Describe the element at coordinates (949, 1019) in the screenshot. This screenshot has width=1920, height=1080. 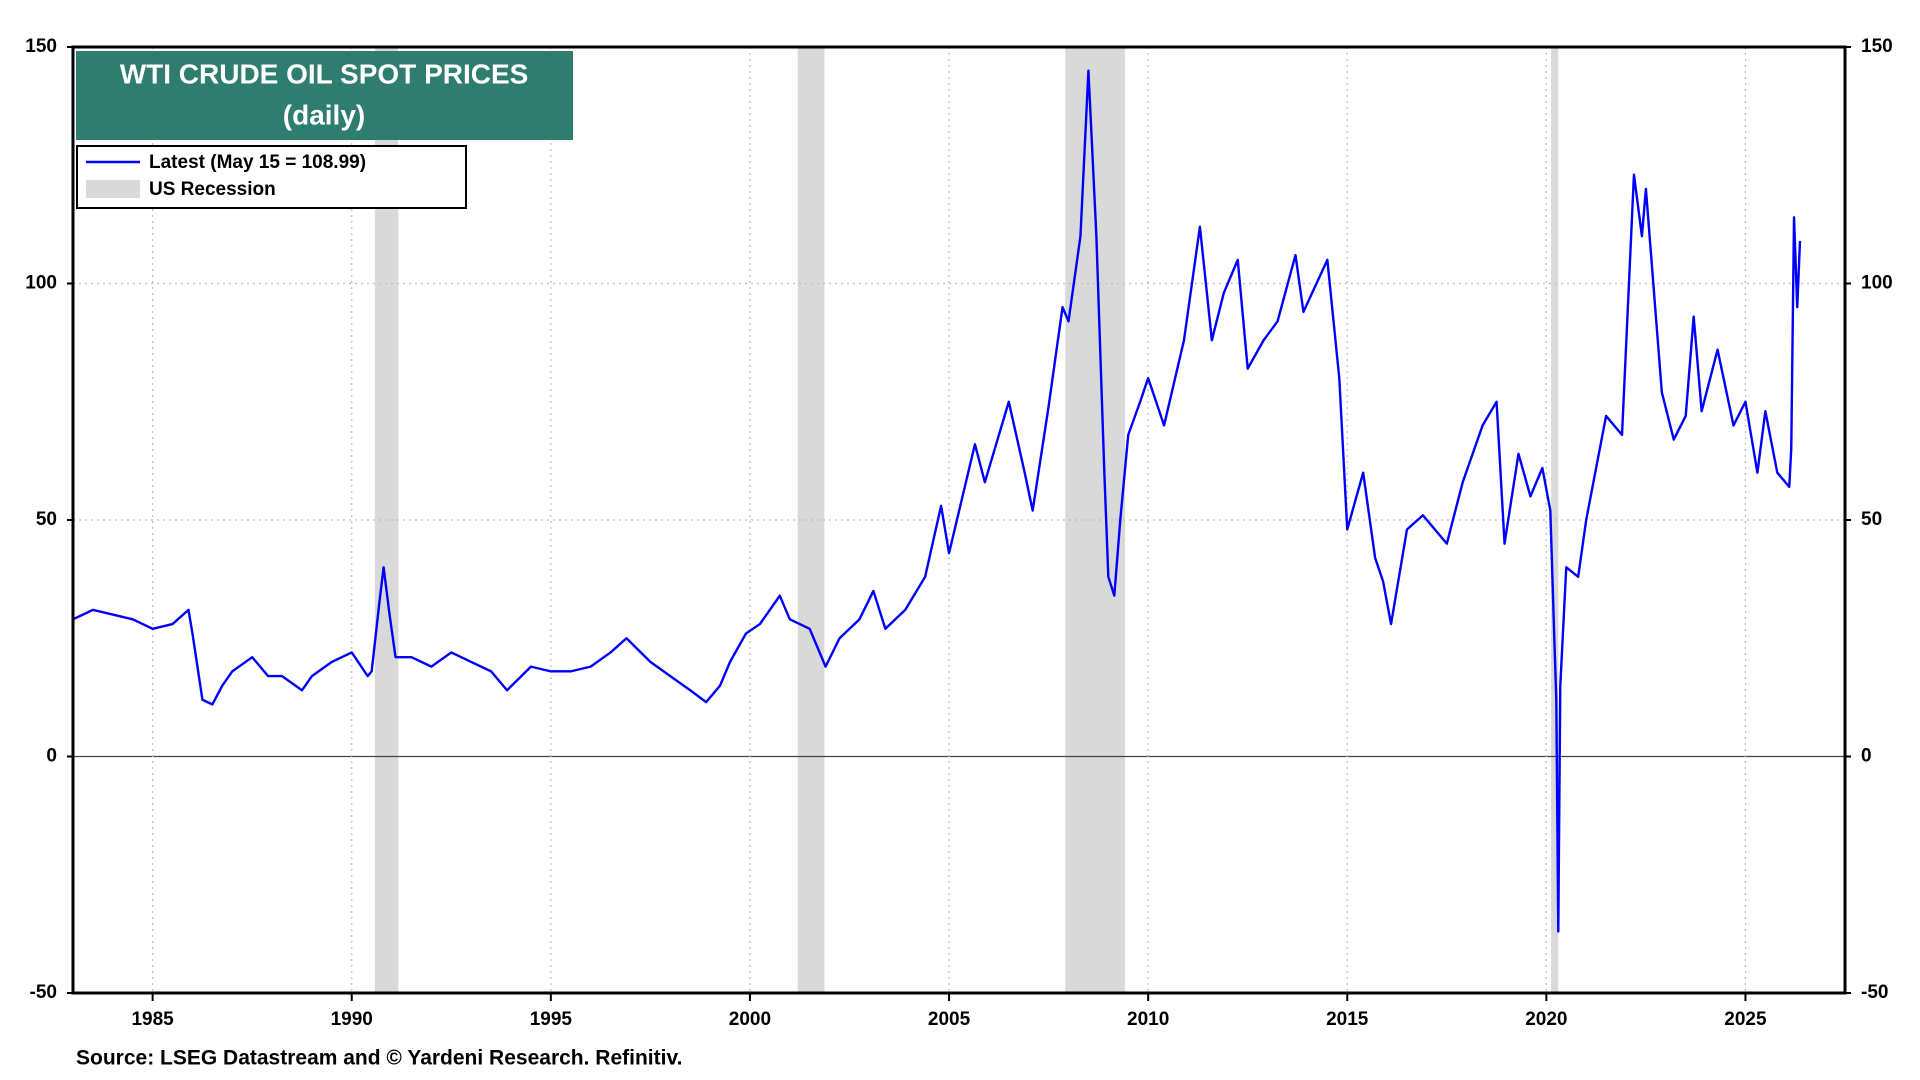
I see `x-tick-label: 2005` at that location.